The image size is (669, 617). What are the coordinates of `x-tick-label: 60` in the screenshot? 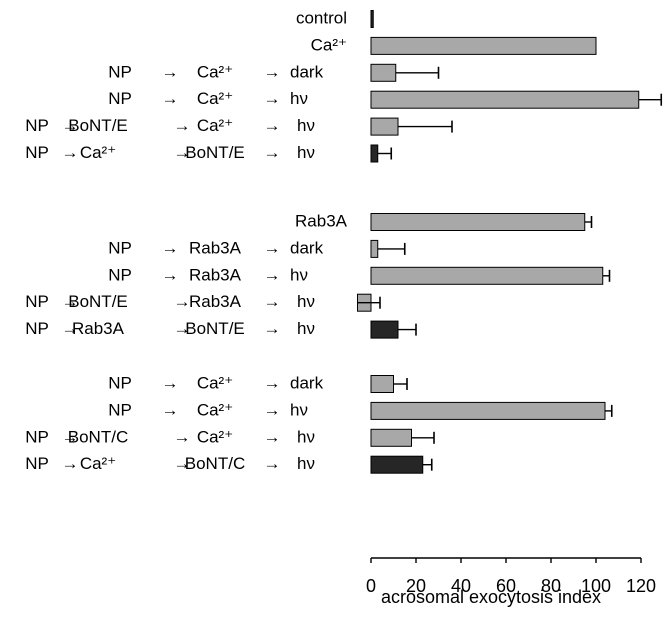 It's located at (506, 586).